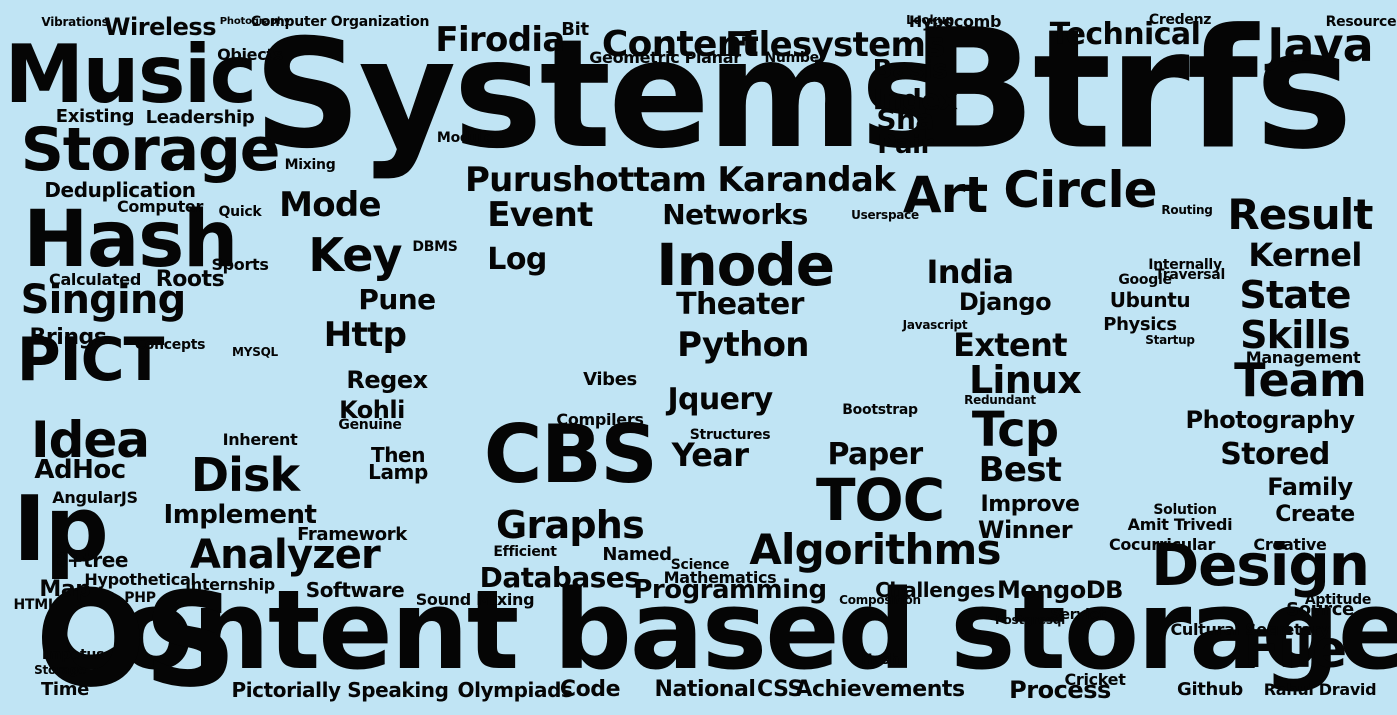 The height and width of the screenshot is (715, 1397). What do you see at coordinates (935, 325) in the screenshot?
I see `word-javascript: Javascript` at bounding box center [935, 325].